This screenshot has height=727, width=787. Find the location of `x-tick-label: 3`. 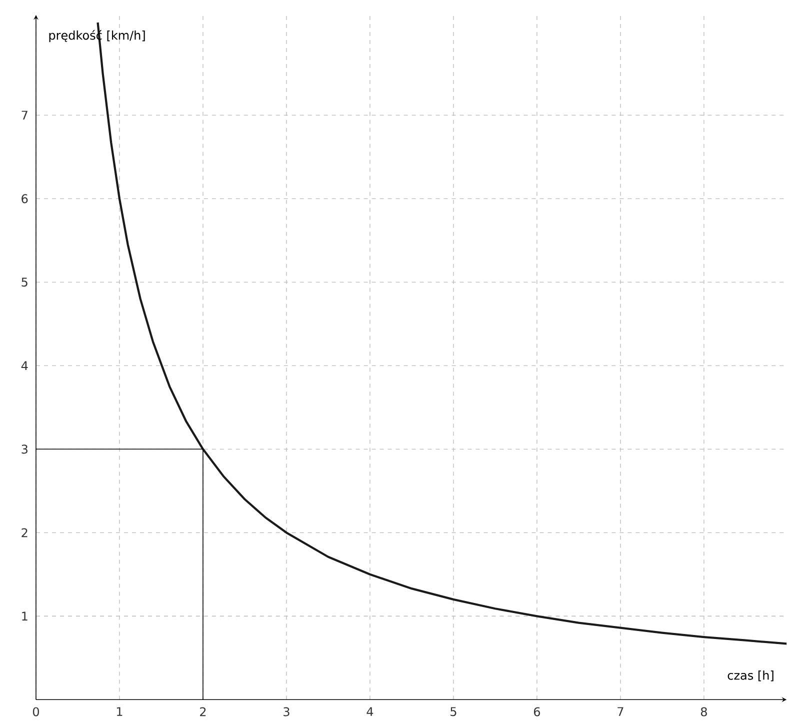

x-tick-label: 3 is located at coordinates (287, 711).